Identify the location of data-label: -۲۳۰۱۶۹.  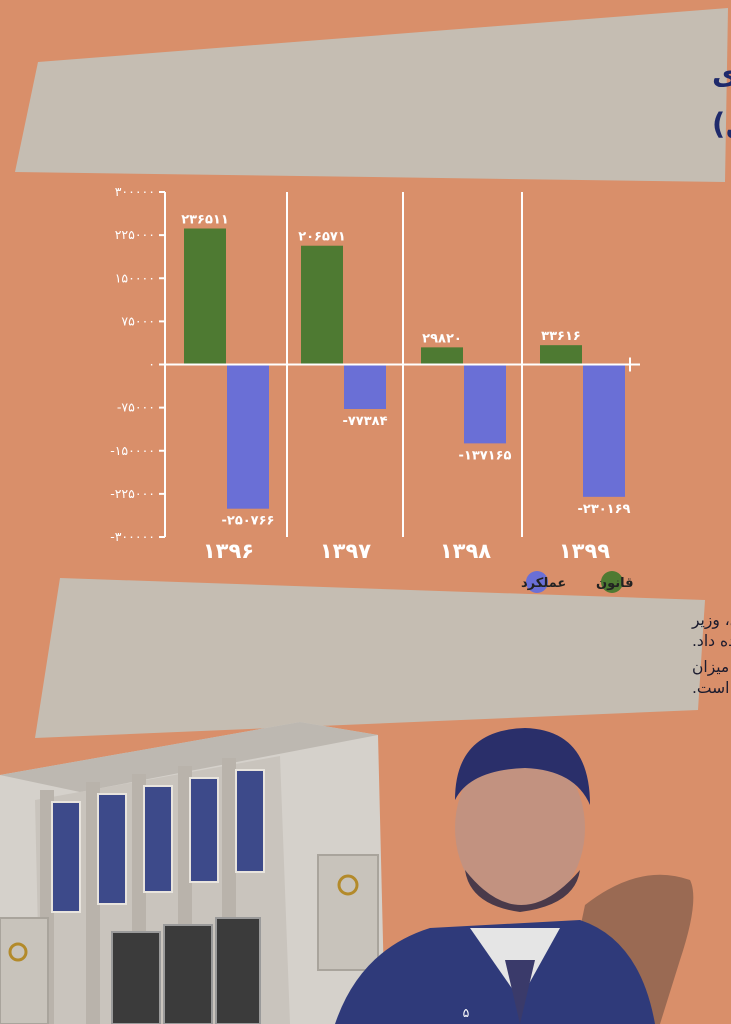
(603, 509).